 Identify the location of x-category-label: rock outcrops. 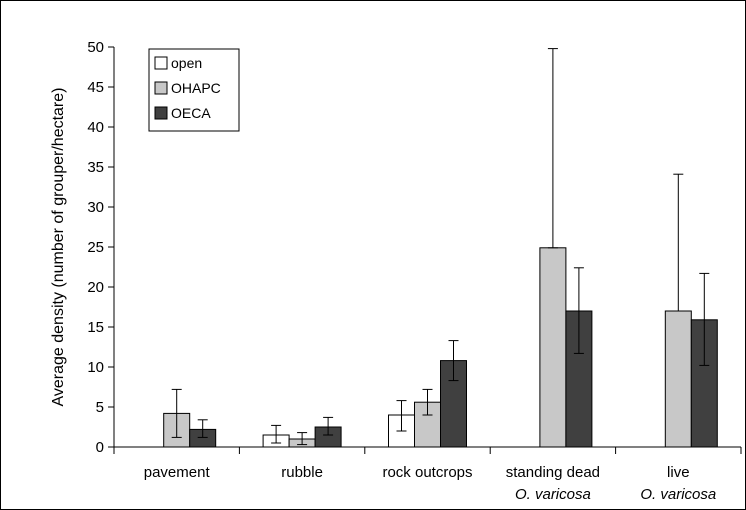
(427, 472).